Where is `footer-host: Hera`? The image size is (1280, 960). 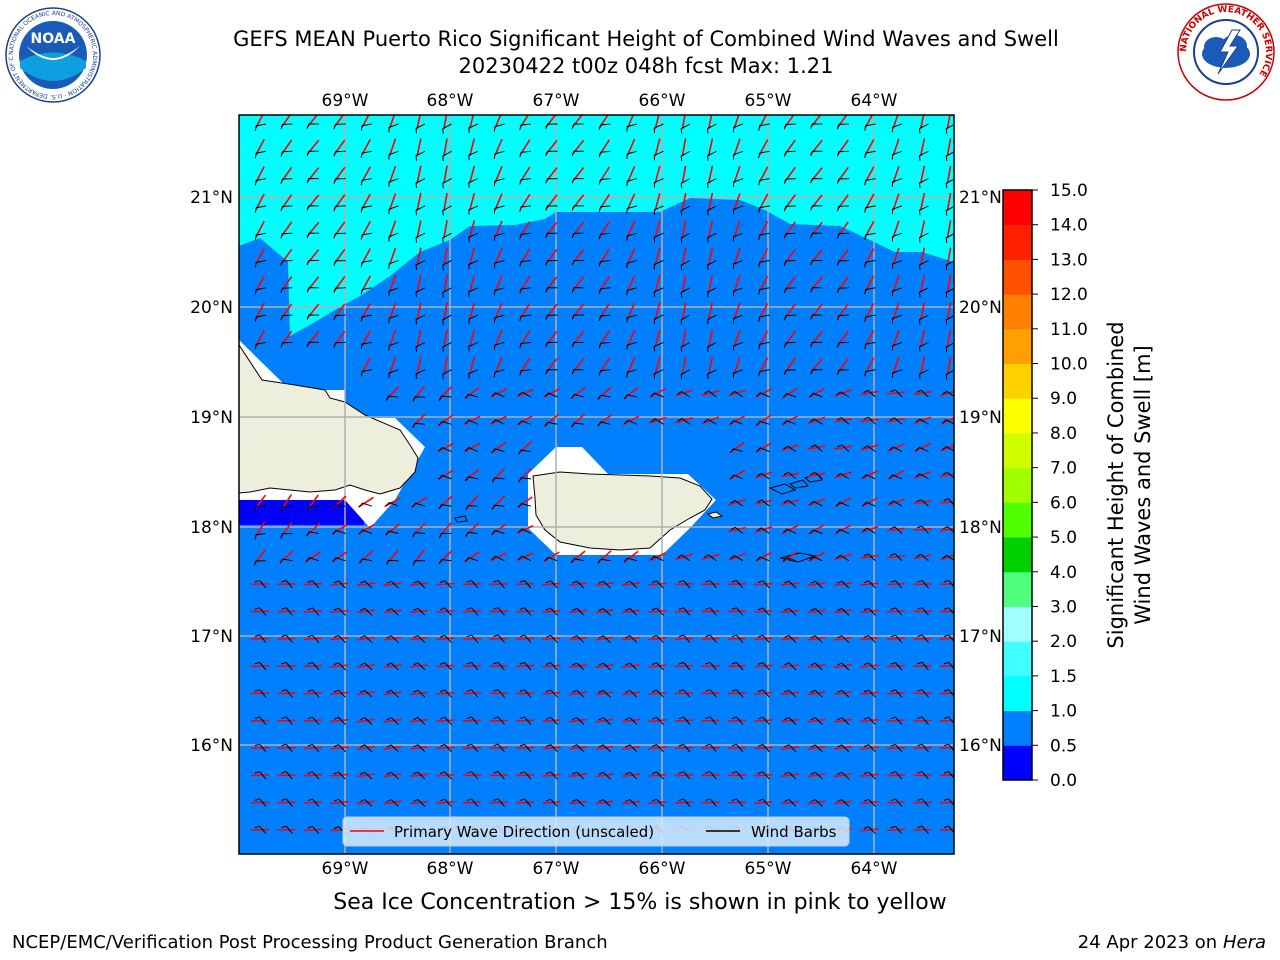
footer-host: Hera is located at coordinates (1244, 942).